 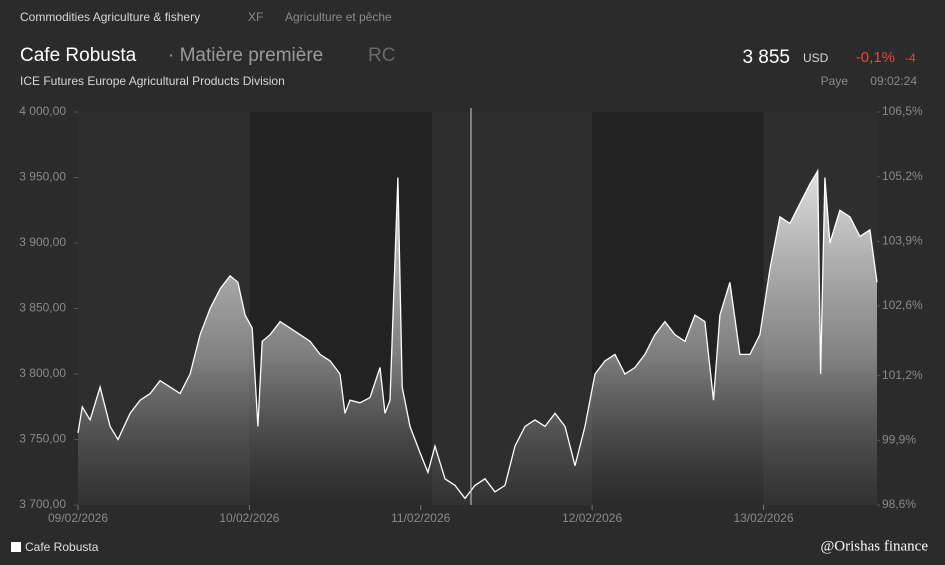 I want to click on y2-tick-label: 98,6%, so click(x=899, y=504).